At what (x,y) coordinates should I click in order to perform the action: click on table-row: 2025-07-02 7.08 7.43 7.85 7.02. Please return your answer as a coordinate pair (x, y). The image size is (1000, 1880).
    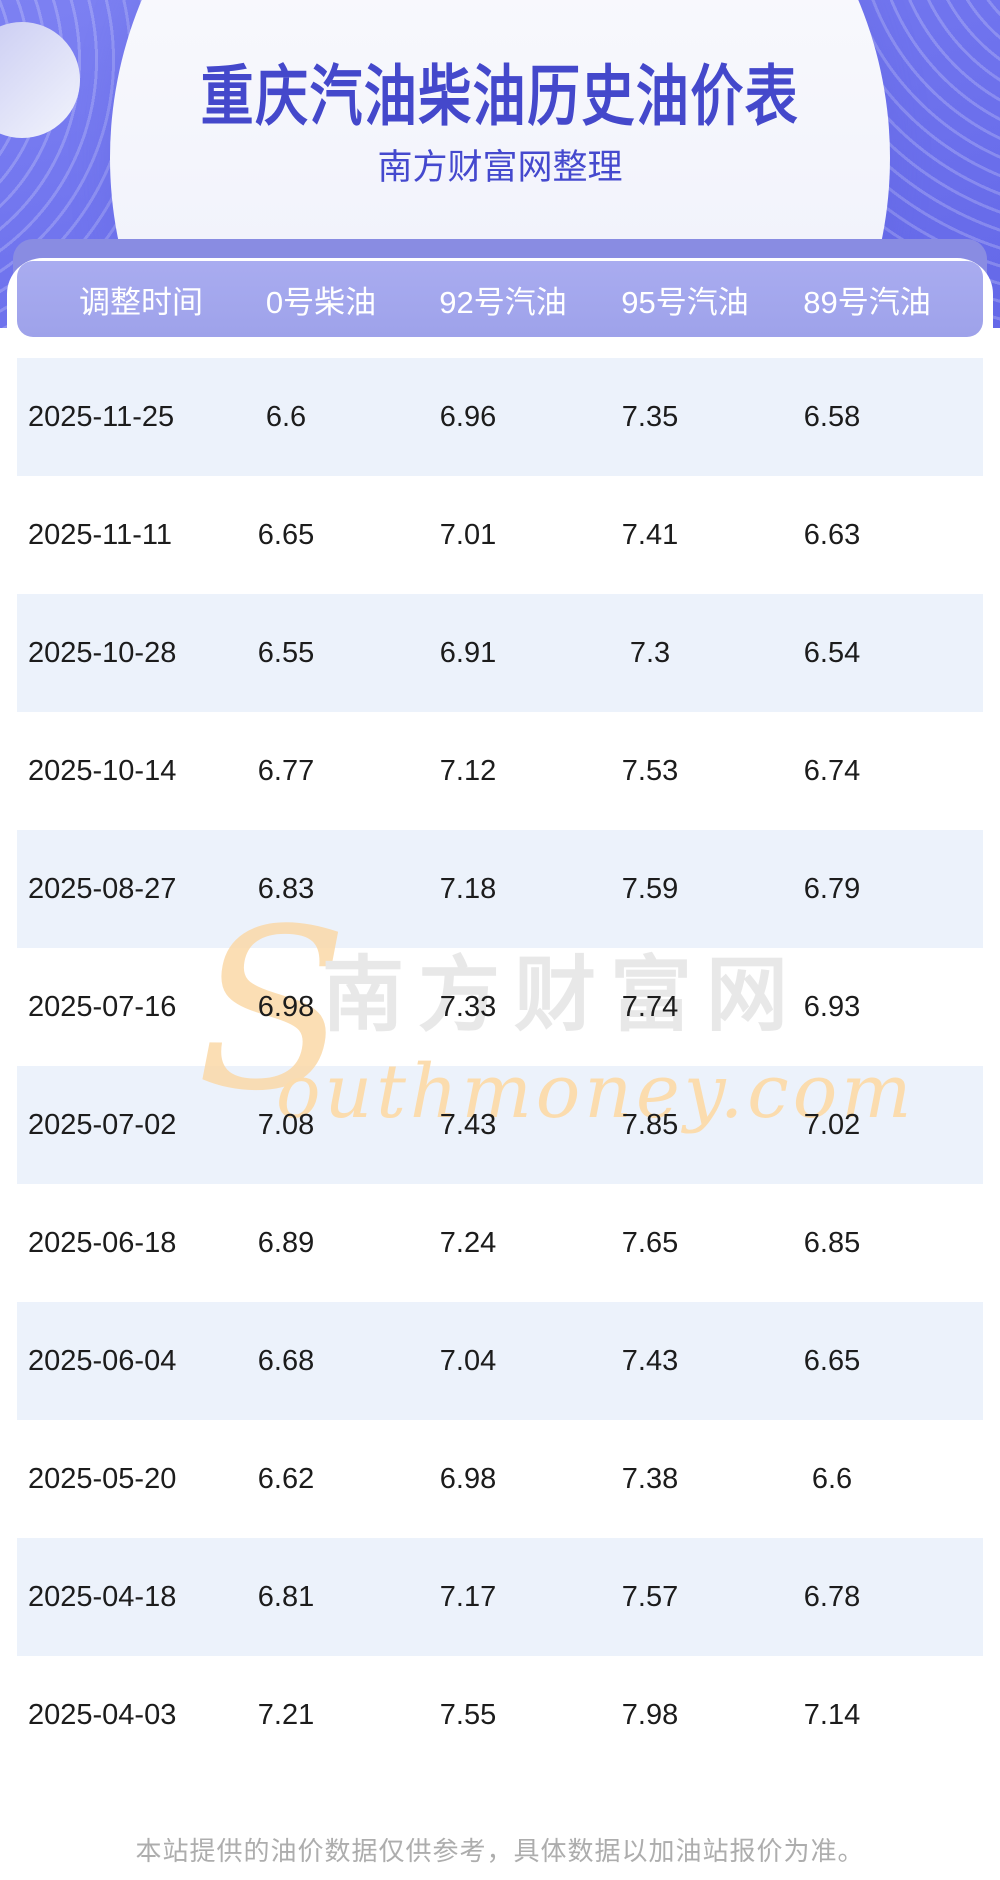
    Looking at the image, I should click on (500, 1125).